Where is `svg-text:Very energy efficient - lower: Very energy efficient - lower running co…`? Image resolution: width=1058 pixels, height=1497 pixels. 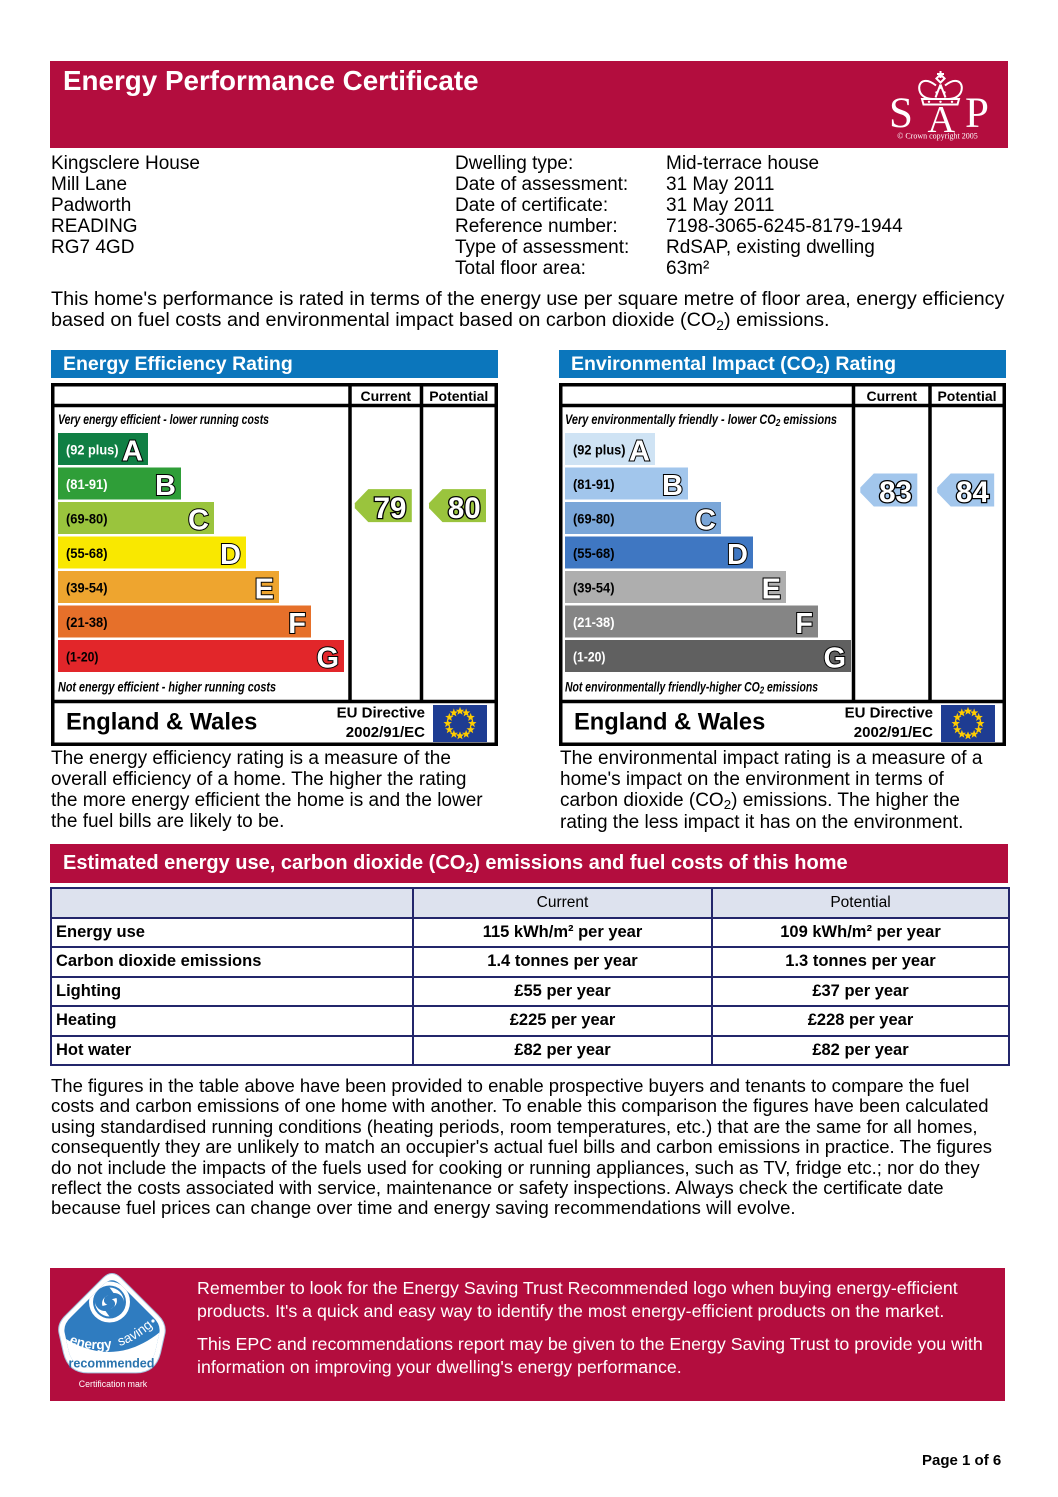 svg-text:Very energy efficient - lower: Very energy efficient - lower running co… is located at coordinates (163, 419).